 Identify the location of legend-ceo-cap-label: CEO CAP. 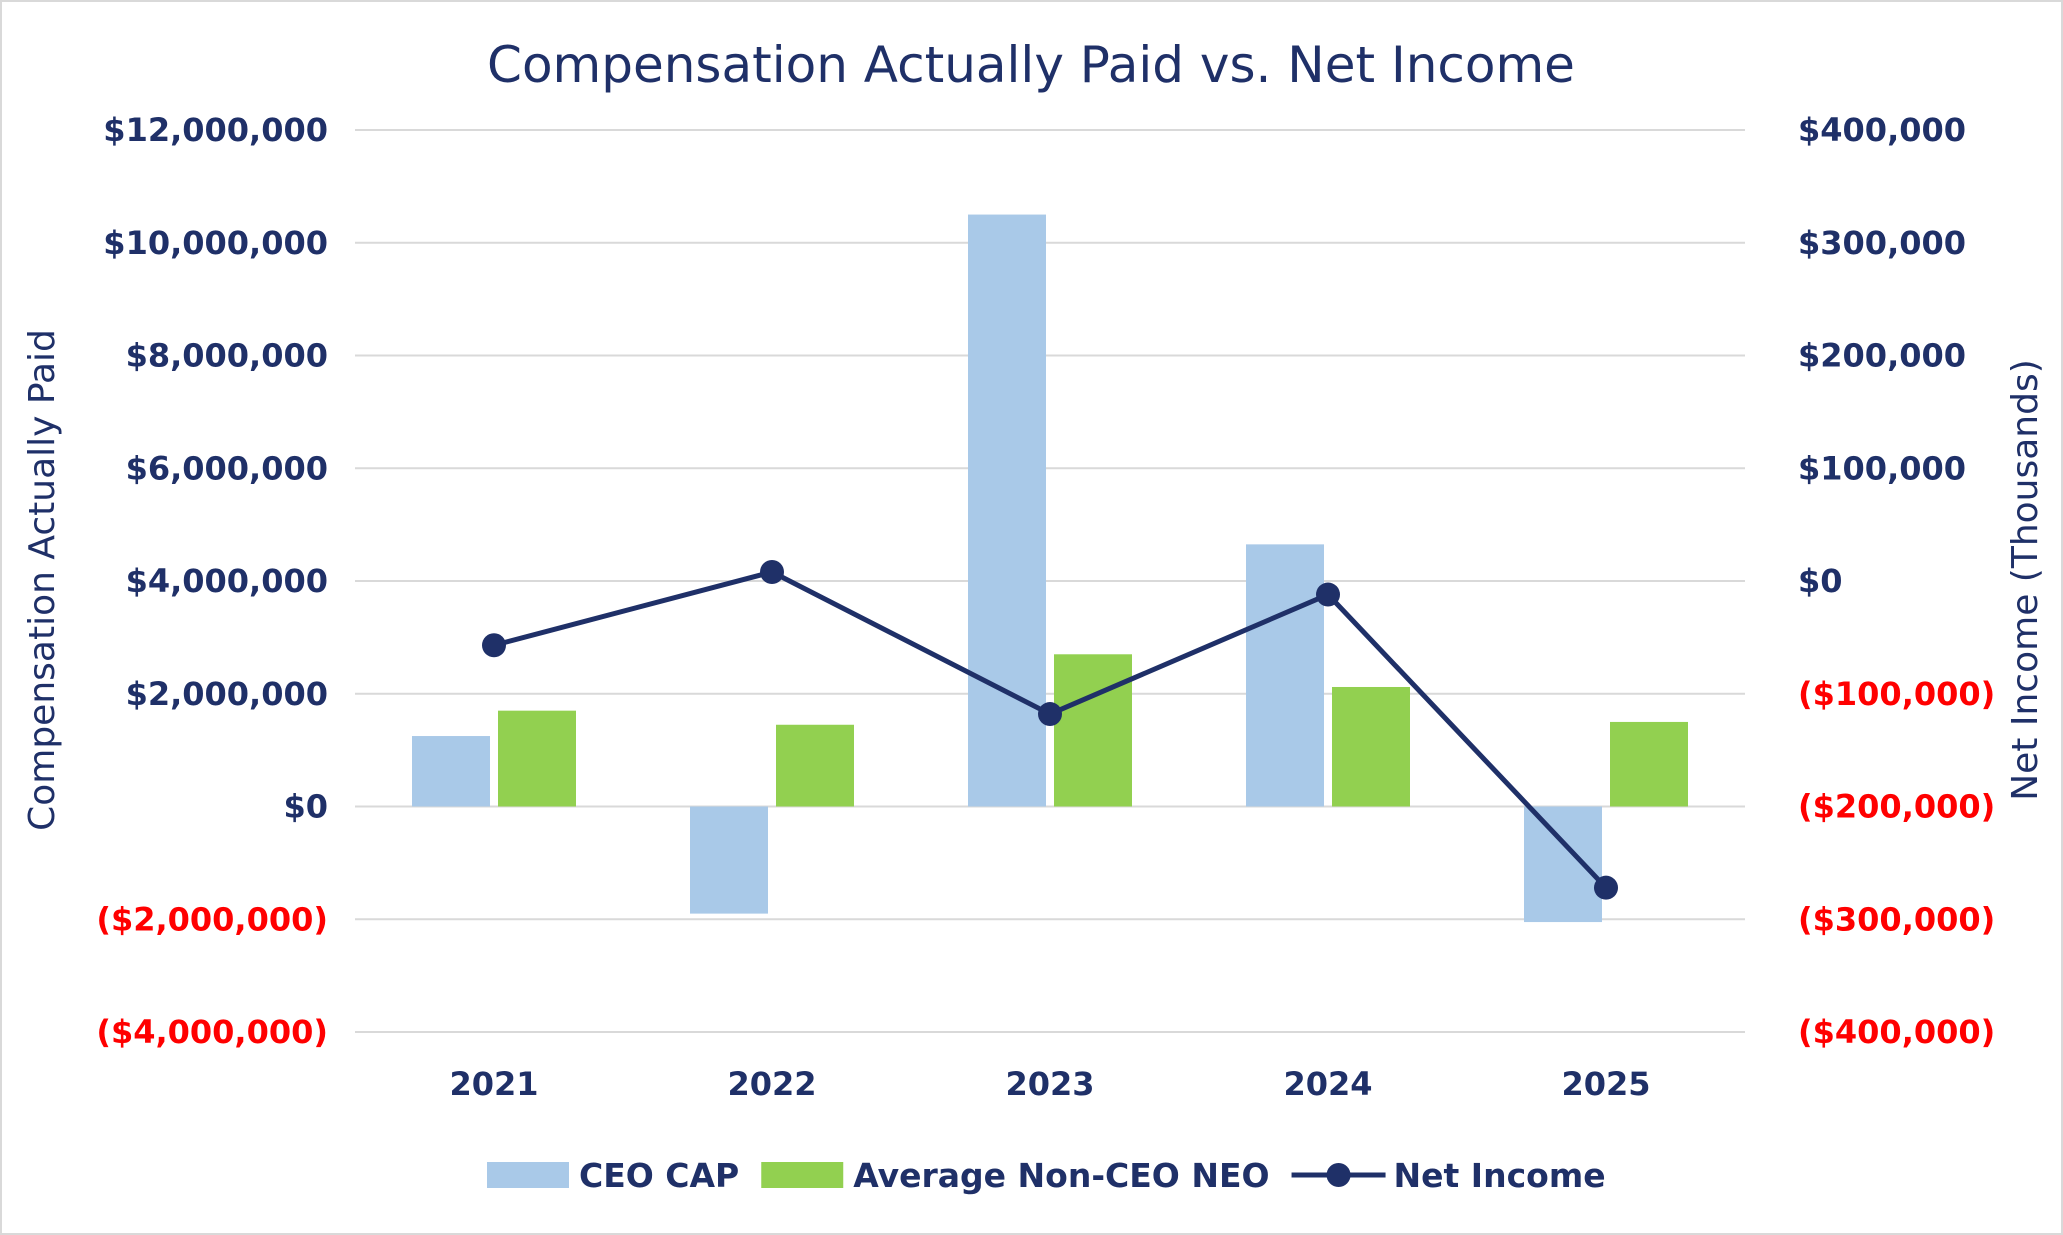
(659, 1175).